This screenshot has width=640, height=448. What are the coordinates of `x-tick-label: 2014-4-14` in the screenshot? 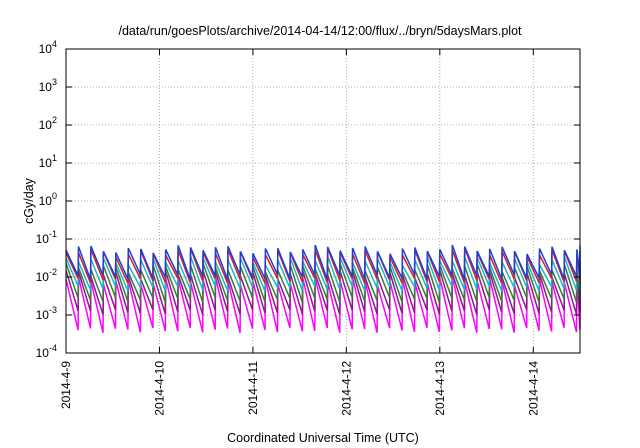 It's located at (533, 388).